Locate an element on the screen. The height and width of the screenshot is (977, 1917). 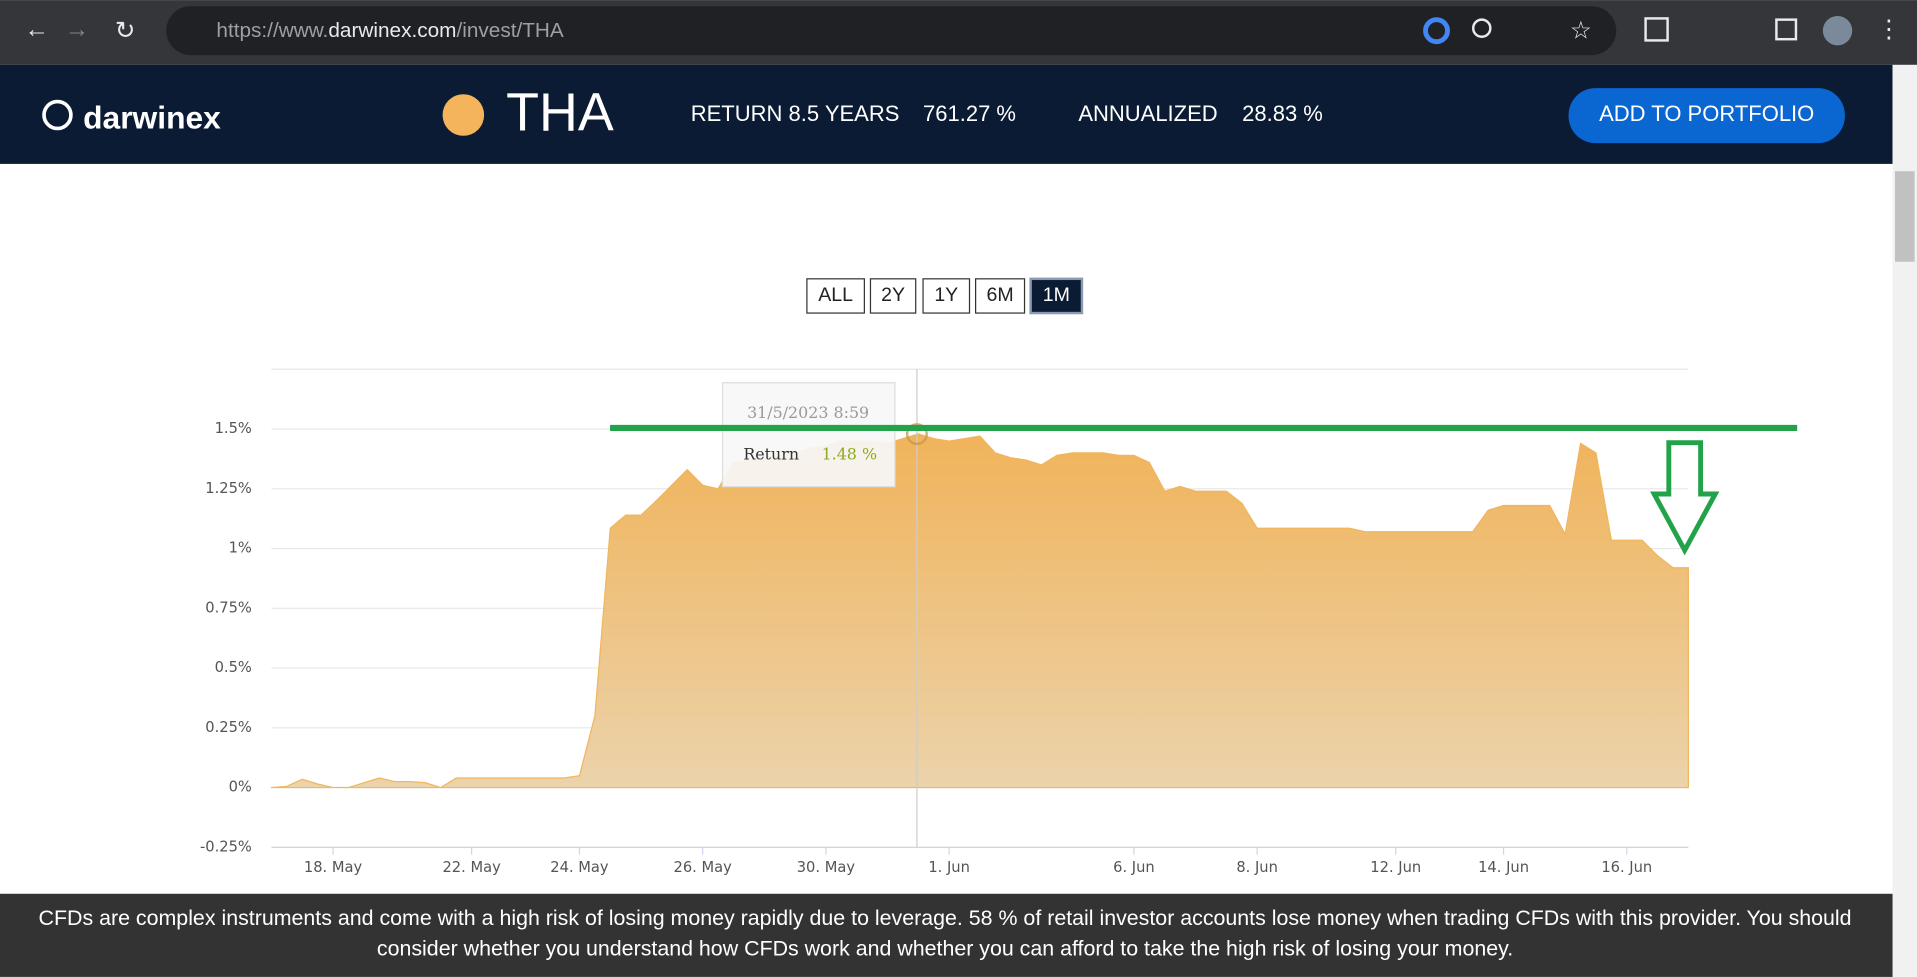
profile-avatar is located at coordinates (1837, 30).